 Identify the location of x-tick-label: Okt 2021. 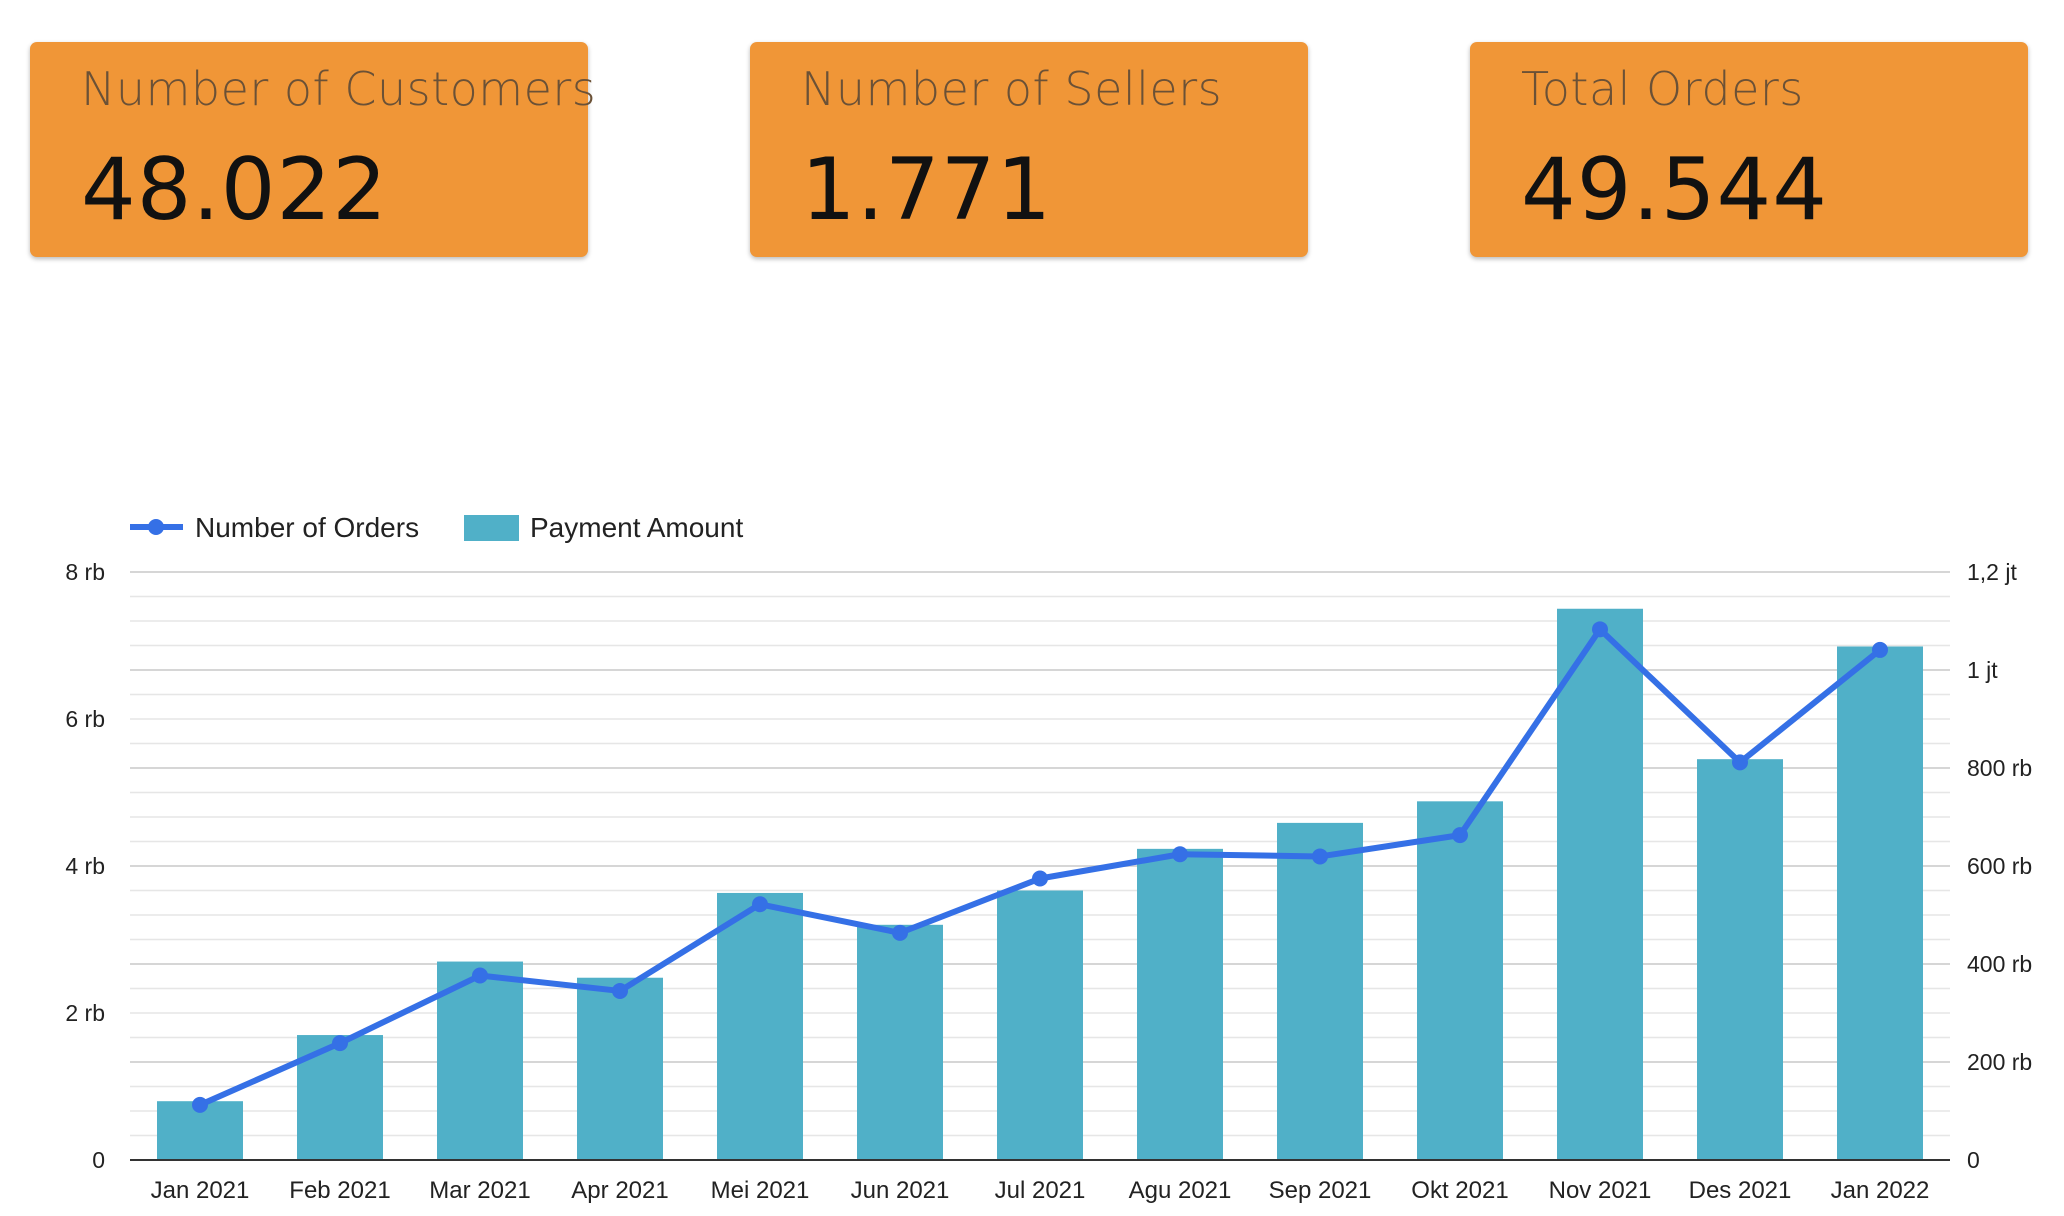
(1459, 1190).